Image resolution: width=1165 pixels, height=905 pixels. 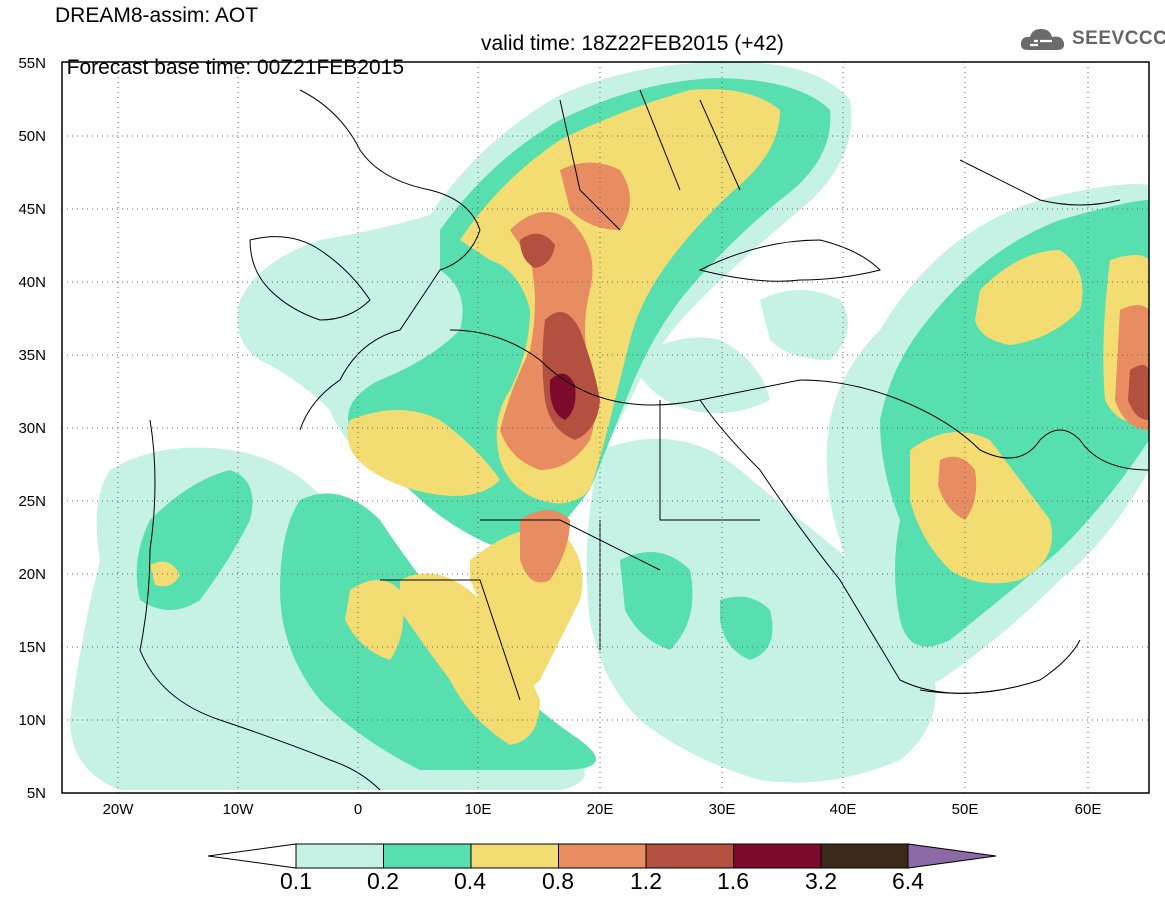 I want to click on lat-tick-label: 30N, so click(x=32, y=428).